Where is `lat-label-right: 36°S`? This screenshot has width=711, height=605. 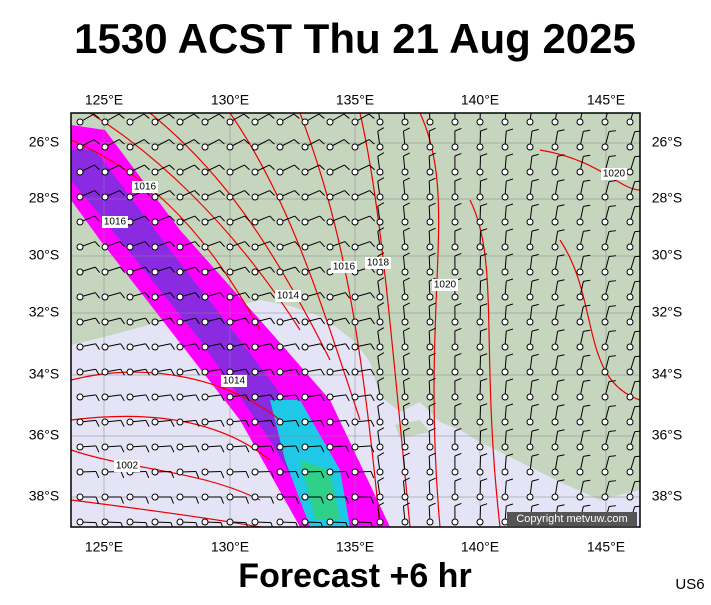
lat-label-right: 36°S is located at coordinates (667, 435).